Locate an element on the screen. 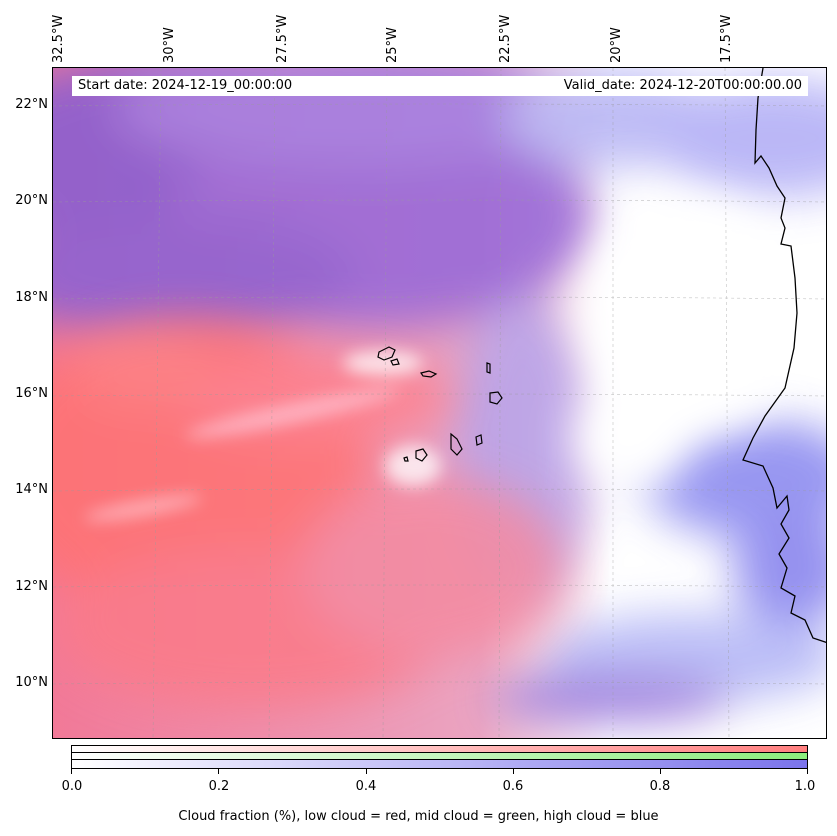  island-sao-nicolau is located at coordinates (429, 374).